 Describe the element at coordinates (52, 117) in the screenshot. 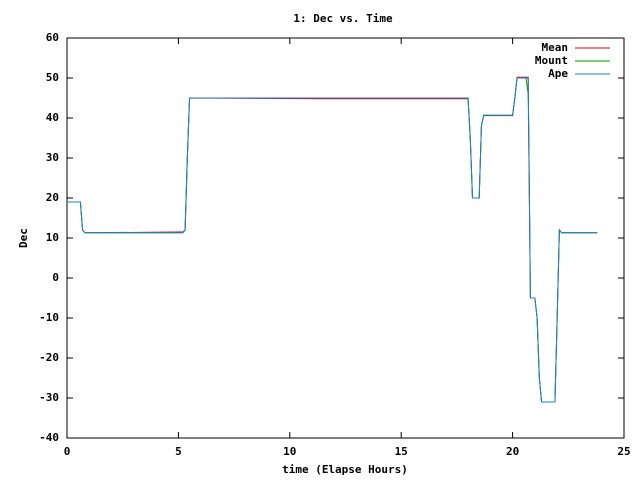

I see `y-tick-label: 40` at that location.